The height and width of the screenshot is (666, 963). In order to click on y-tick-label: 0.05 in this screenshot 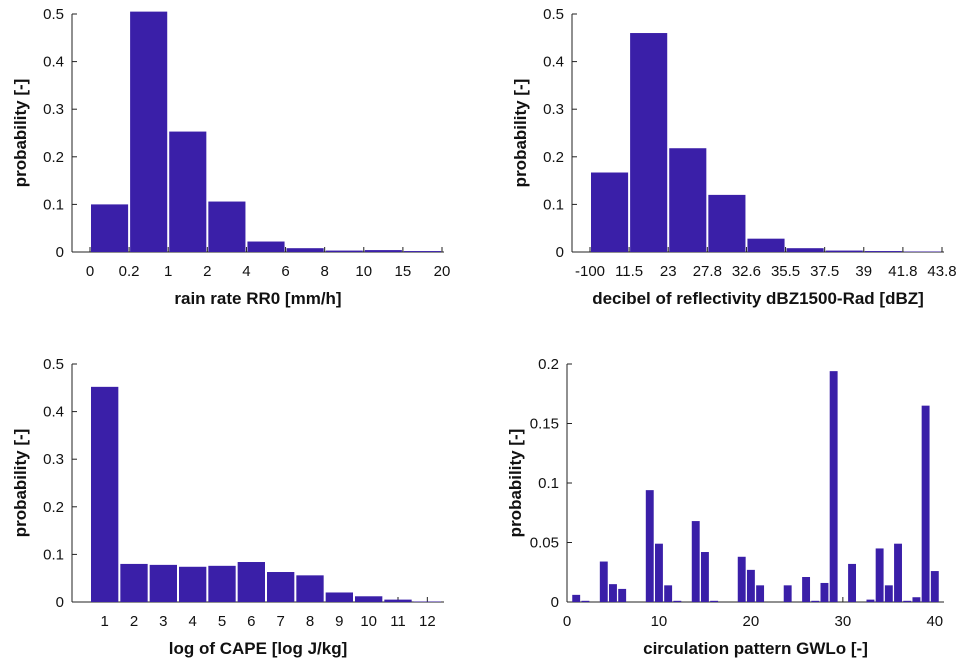, I will do `click(544, 543)`.